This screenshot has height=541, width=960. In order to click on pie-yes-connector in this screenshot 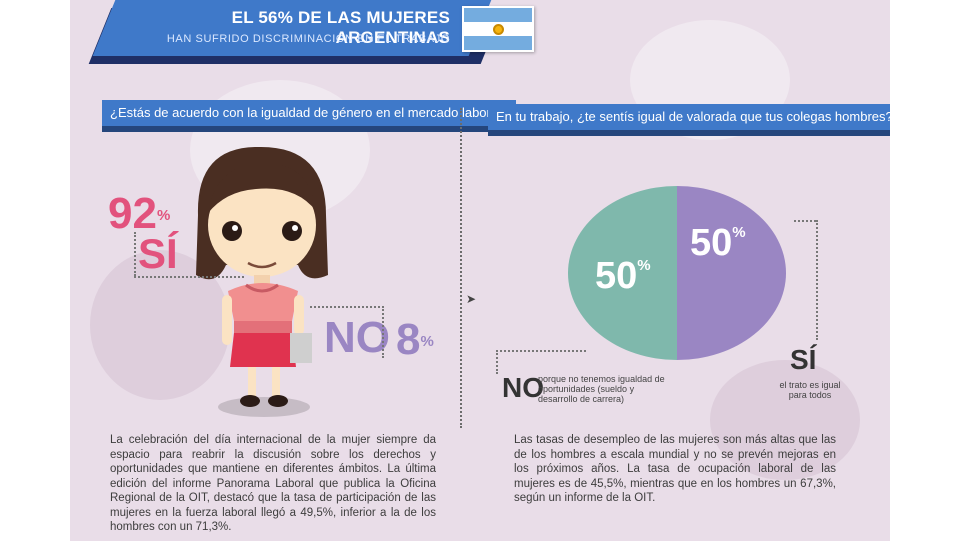, I will do `click(805, 221)`.